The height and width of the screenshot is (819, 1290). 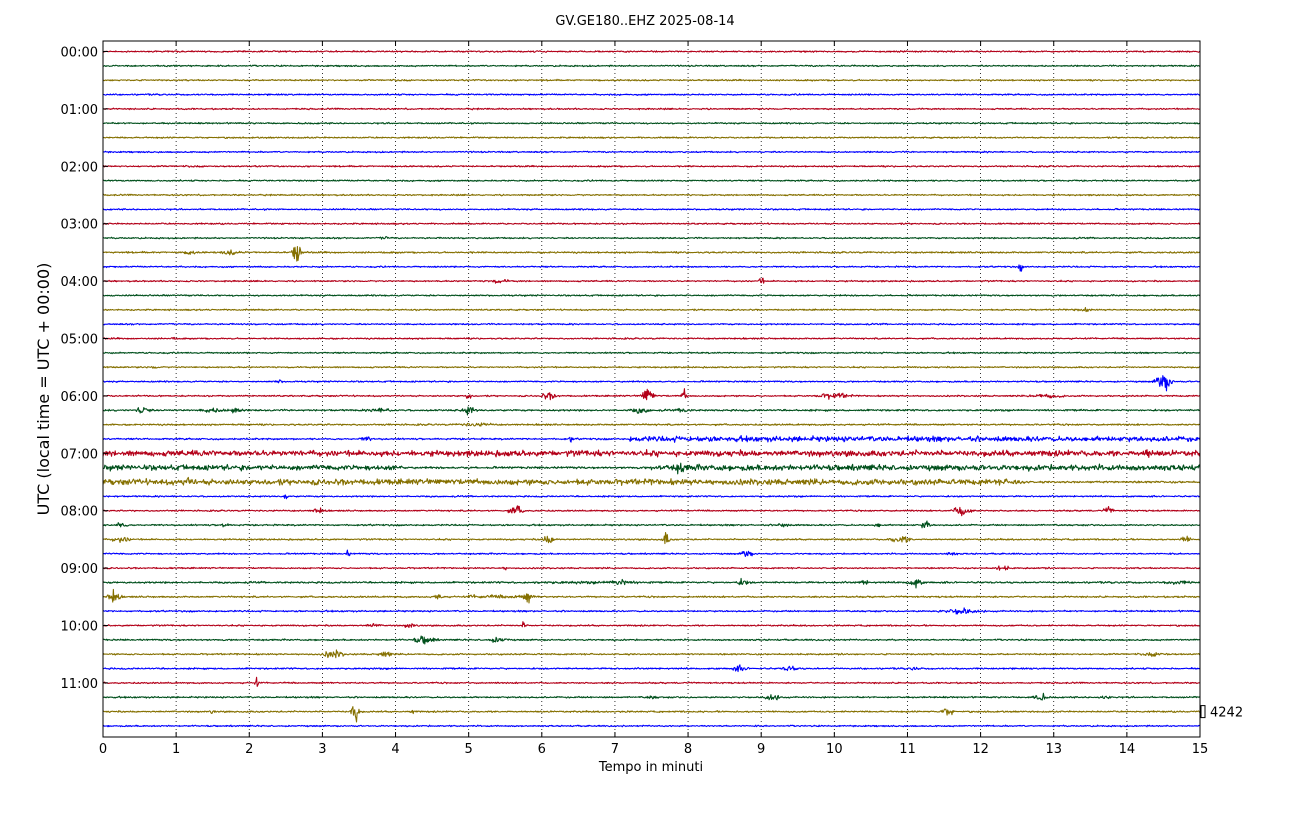 I want to click on y-tick-label: 11:00, so click(x=79, y=684).